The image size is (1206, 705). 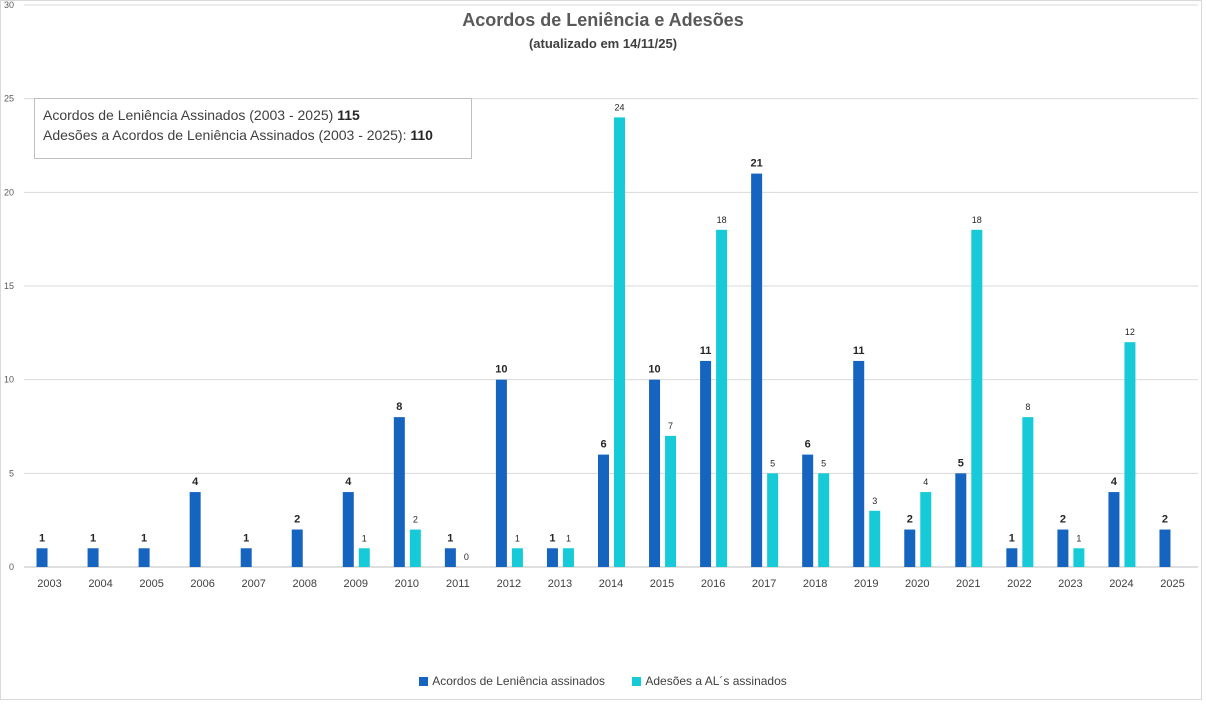 What do you see at coordinates (611, 584) in the screenshot?
I see `x-tick-label: 2014` at bounding box center [611, 584].